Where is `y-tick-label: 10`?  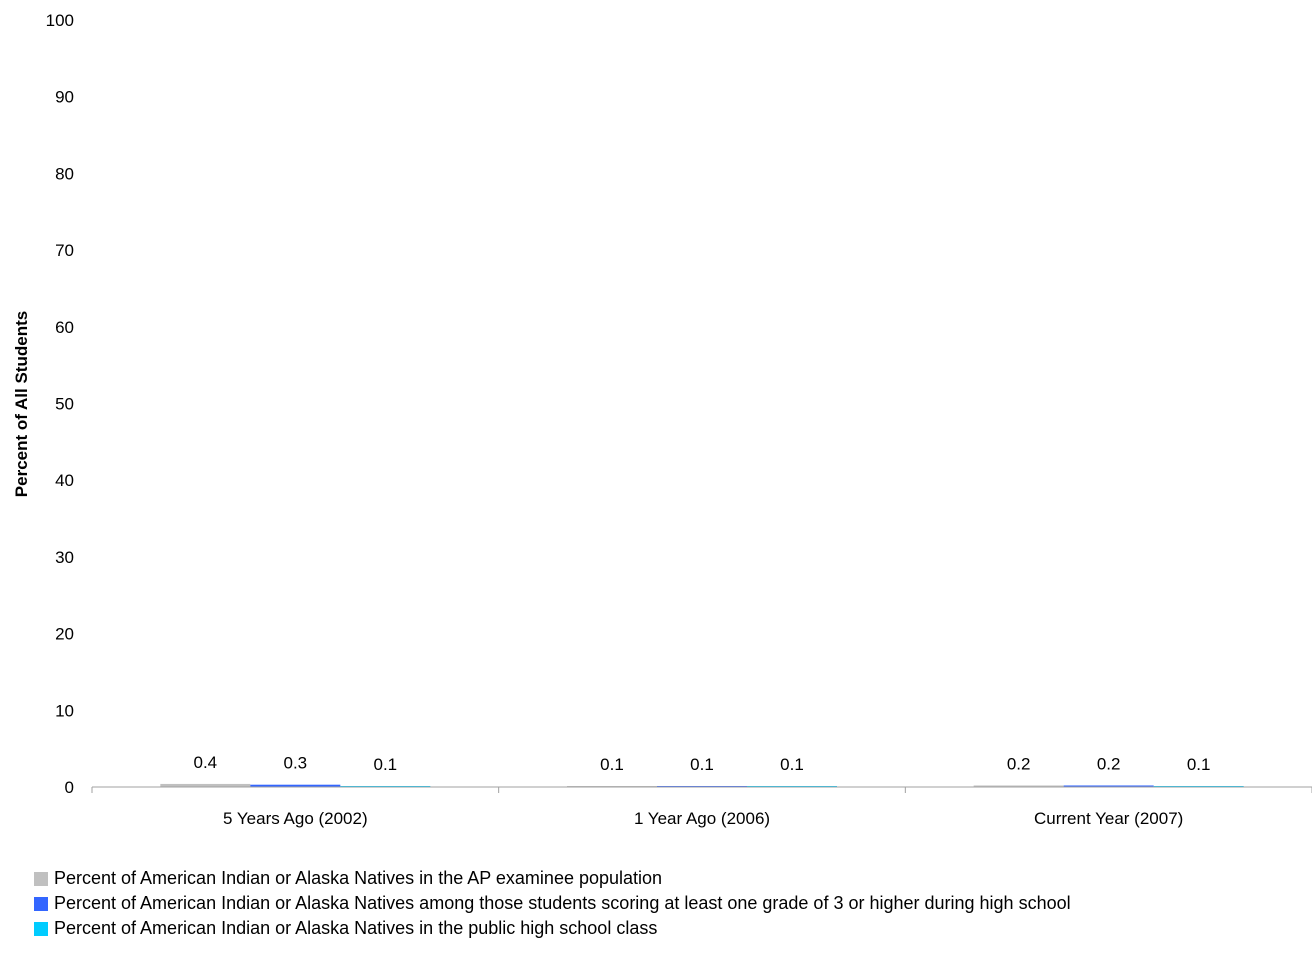 y-tick-label: 10 is located at coordinates (64, 710).